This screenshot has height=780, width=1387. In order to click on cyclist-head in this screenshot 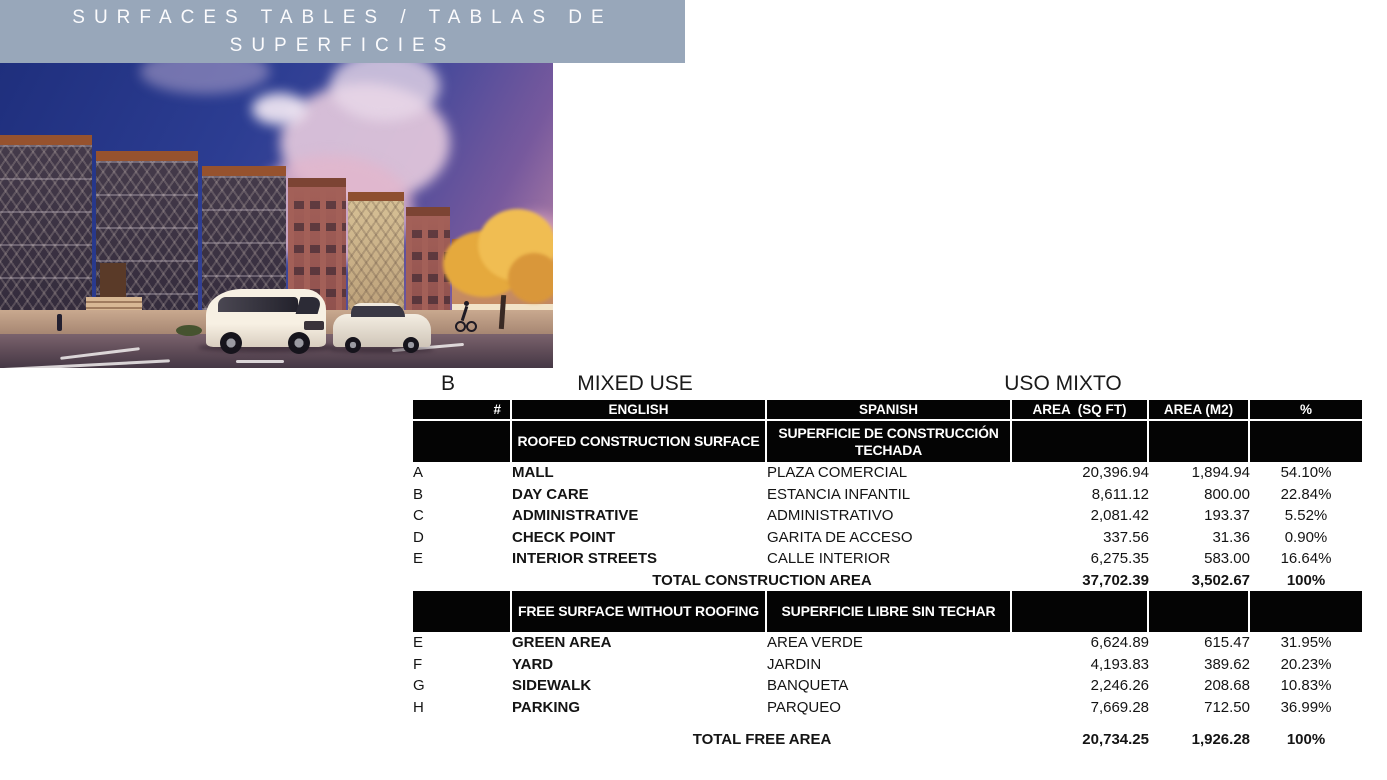, I will do `click(466, 303)`.